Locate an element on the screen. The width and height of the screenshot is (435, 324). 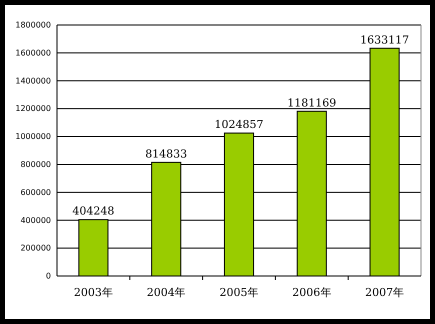
y-tick-label: 400000 is located at coordinates (35, 220).